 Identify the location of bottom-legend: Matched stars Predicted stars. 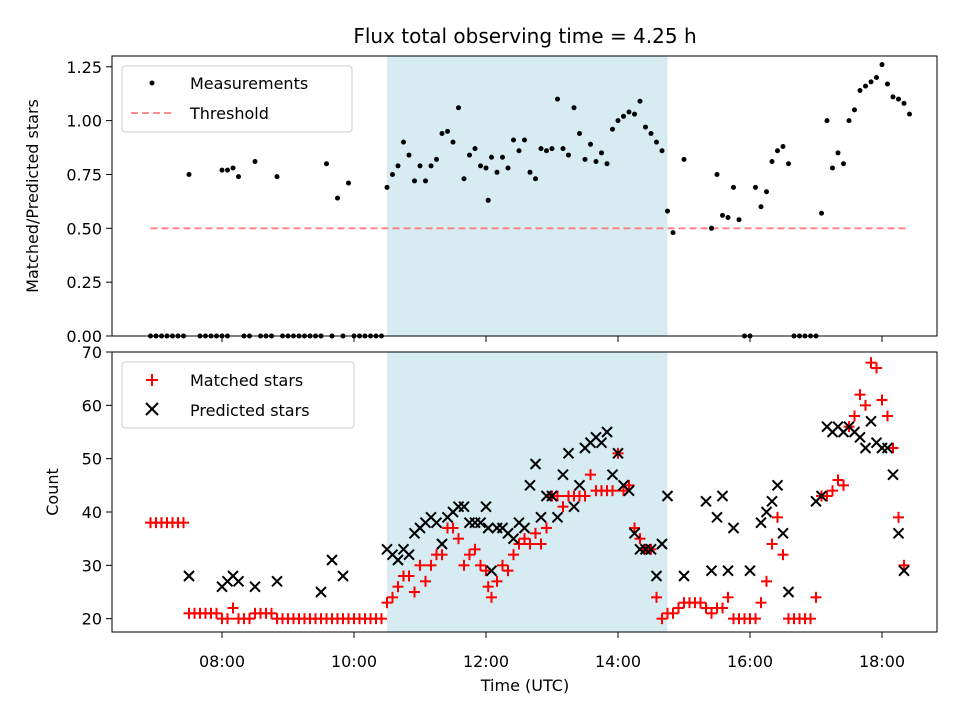
(238, 395).